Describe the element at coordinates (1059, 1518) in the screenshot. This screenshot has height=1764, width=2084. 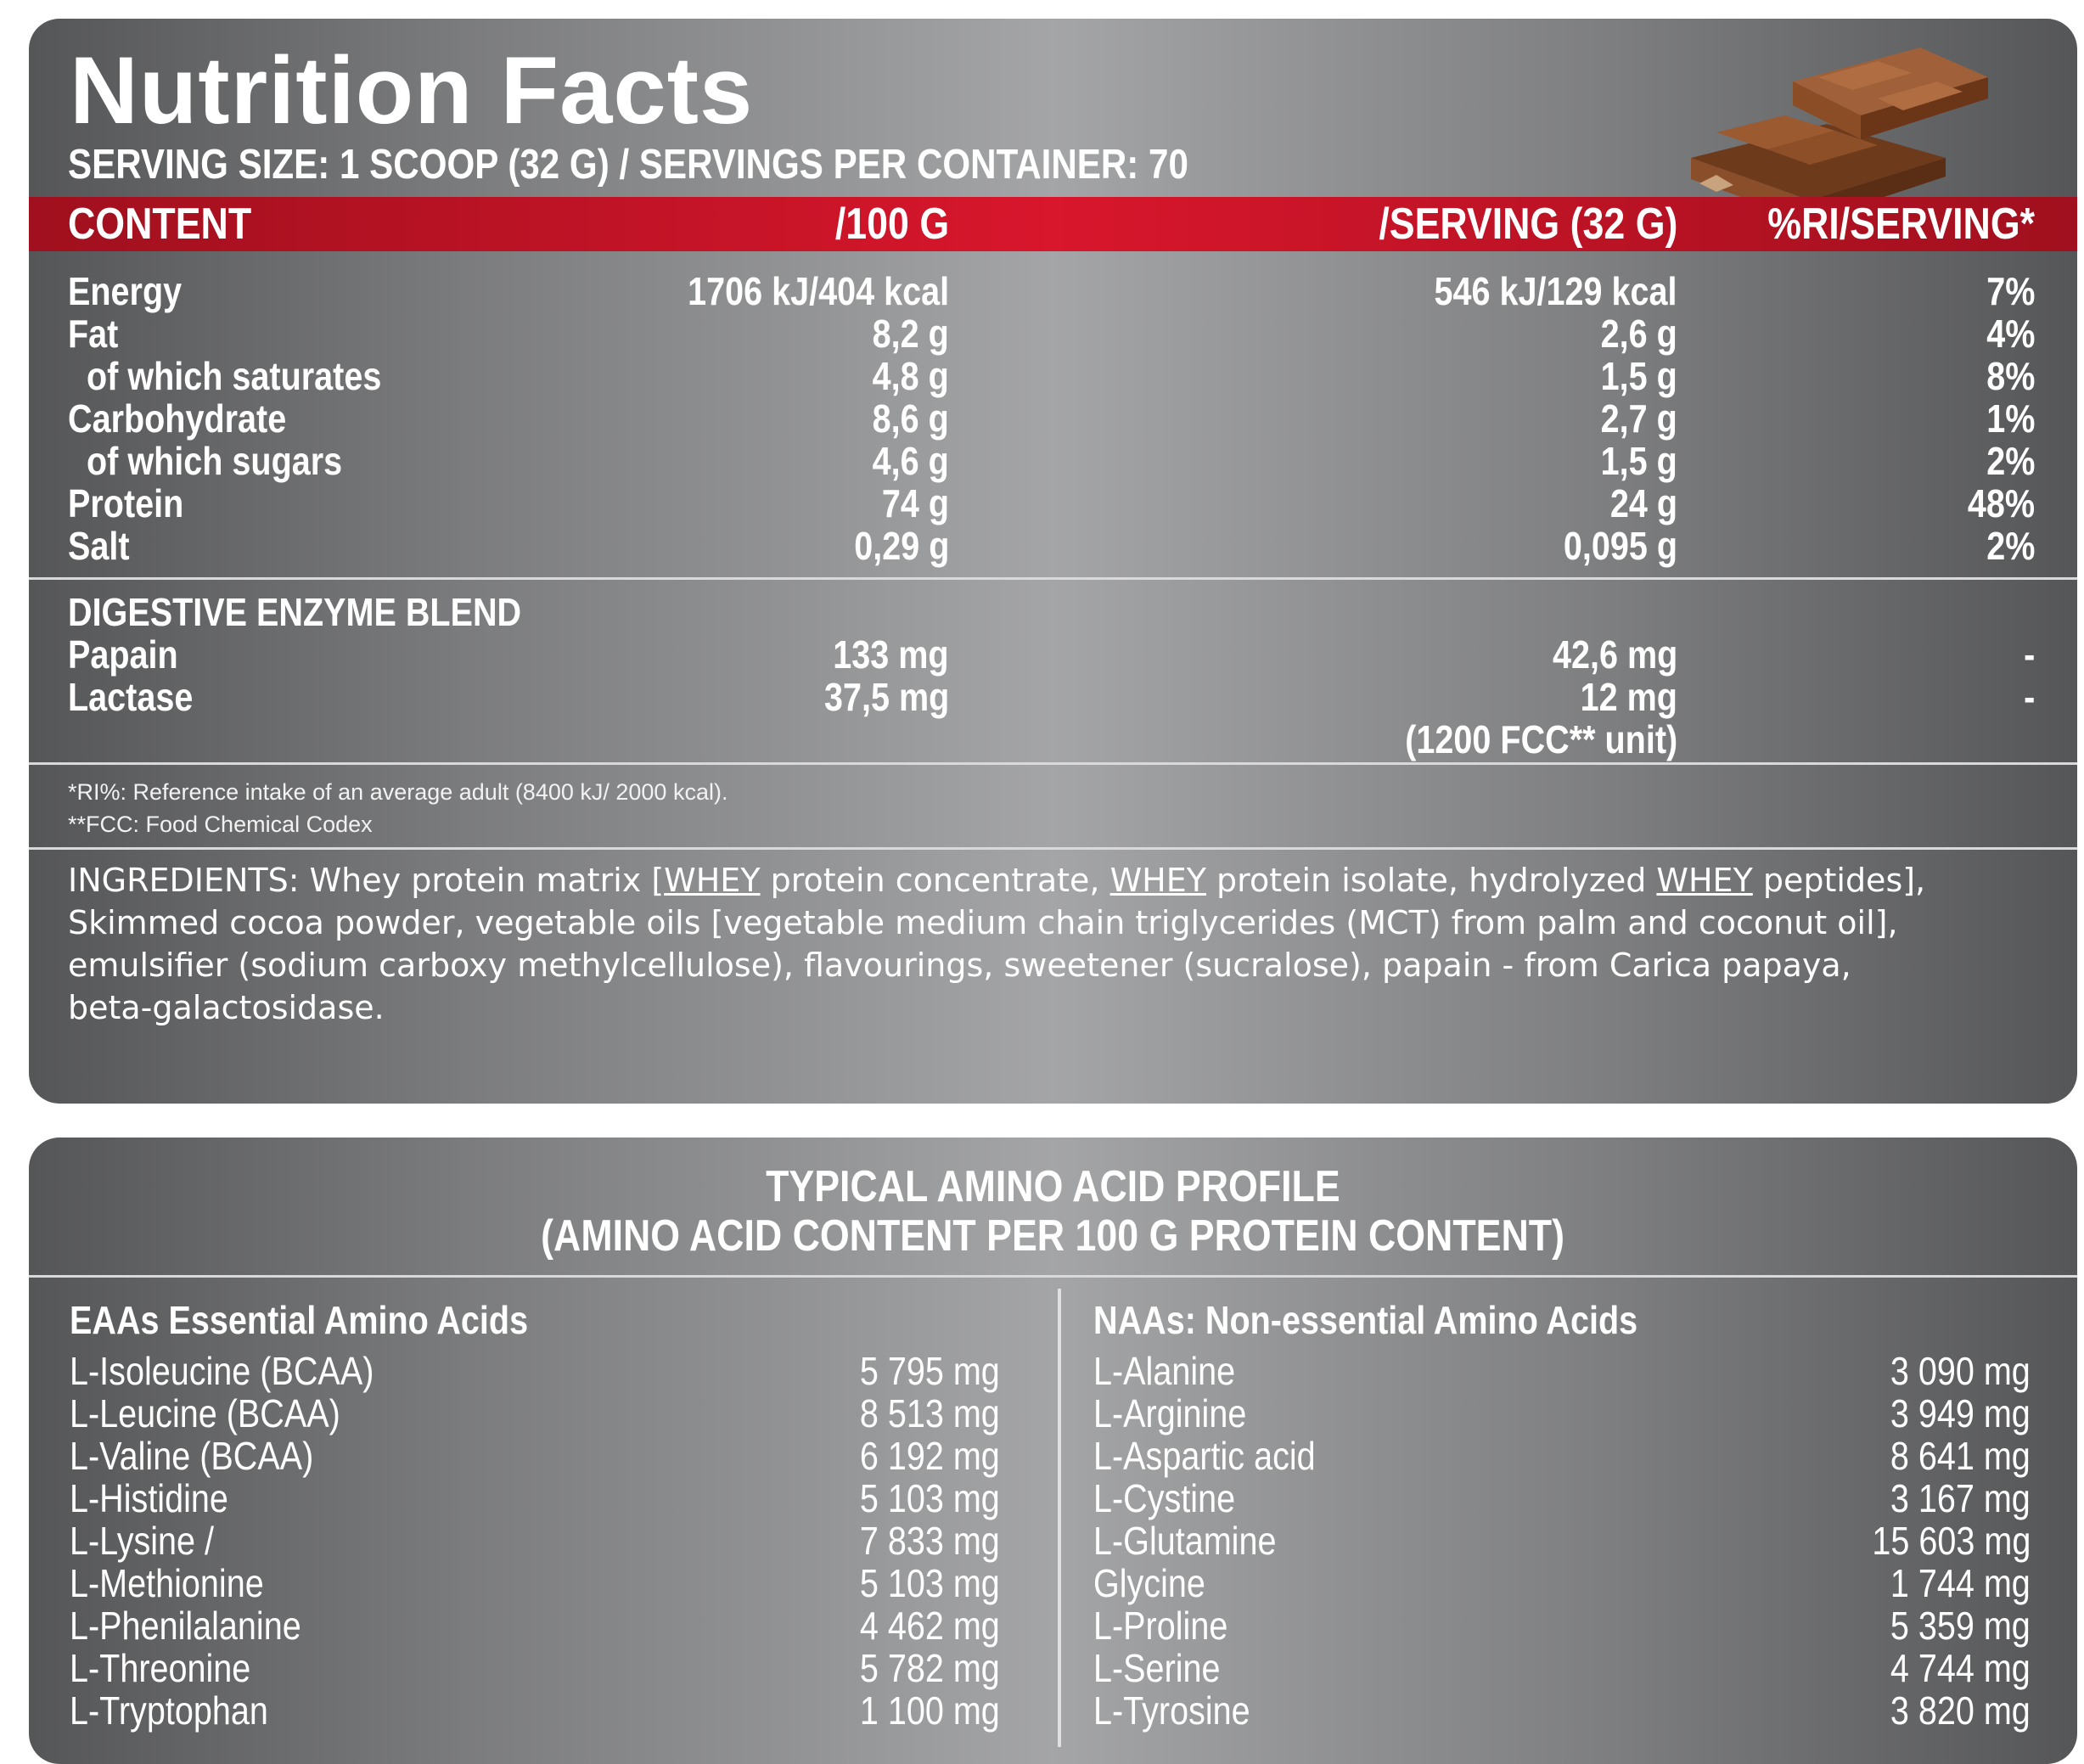
I see `column-divider` at that location.